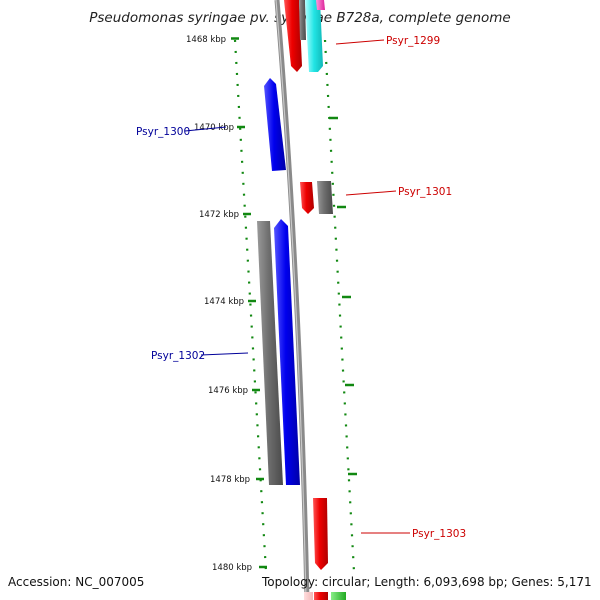 This screenshot has height=600, width=600. I want to click on gene-arrow-light-pink, so click(308, 596).